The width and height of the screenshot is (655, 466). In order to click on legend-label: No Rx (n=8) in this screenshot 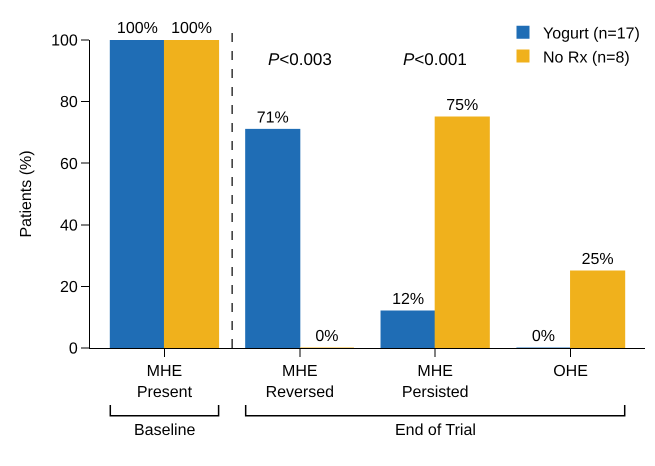, I will do `click(586, 57)`.